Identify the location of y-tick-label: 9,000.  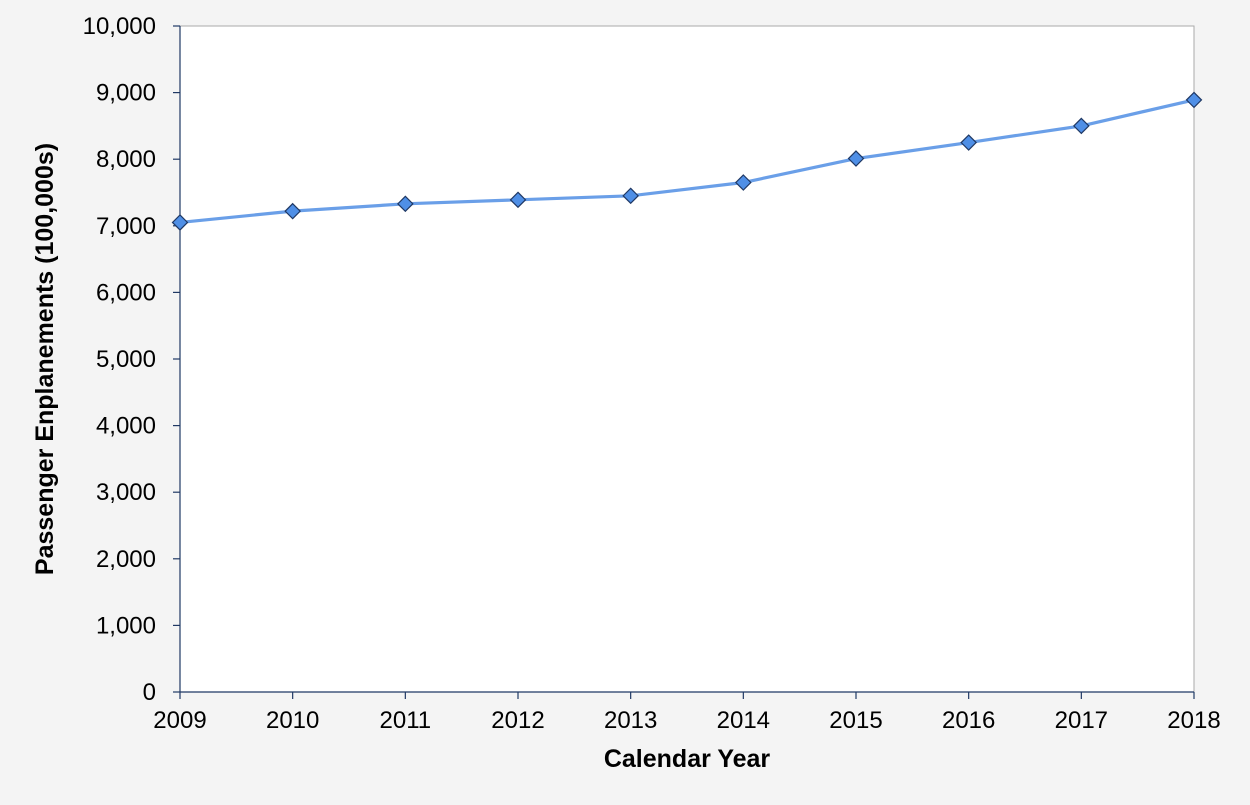
(126, 93).